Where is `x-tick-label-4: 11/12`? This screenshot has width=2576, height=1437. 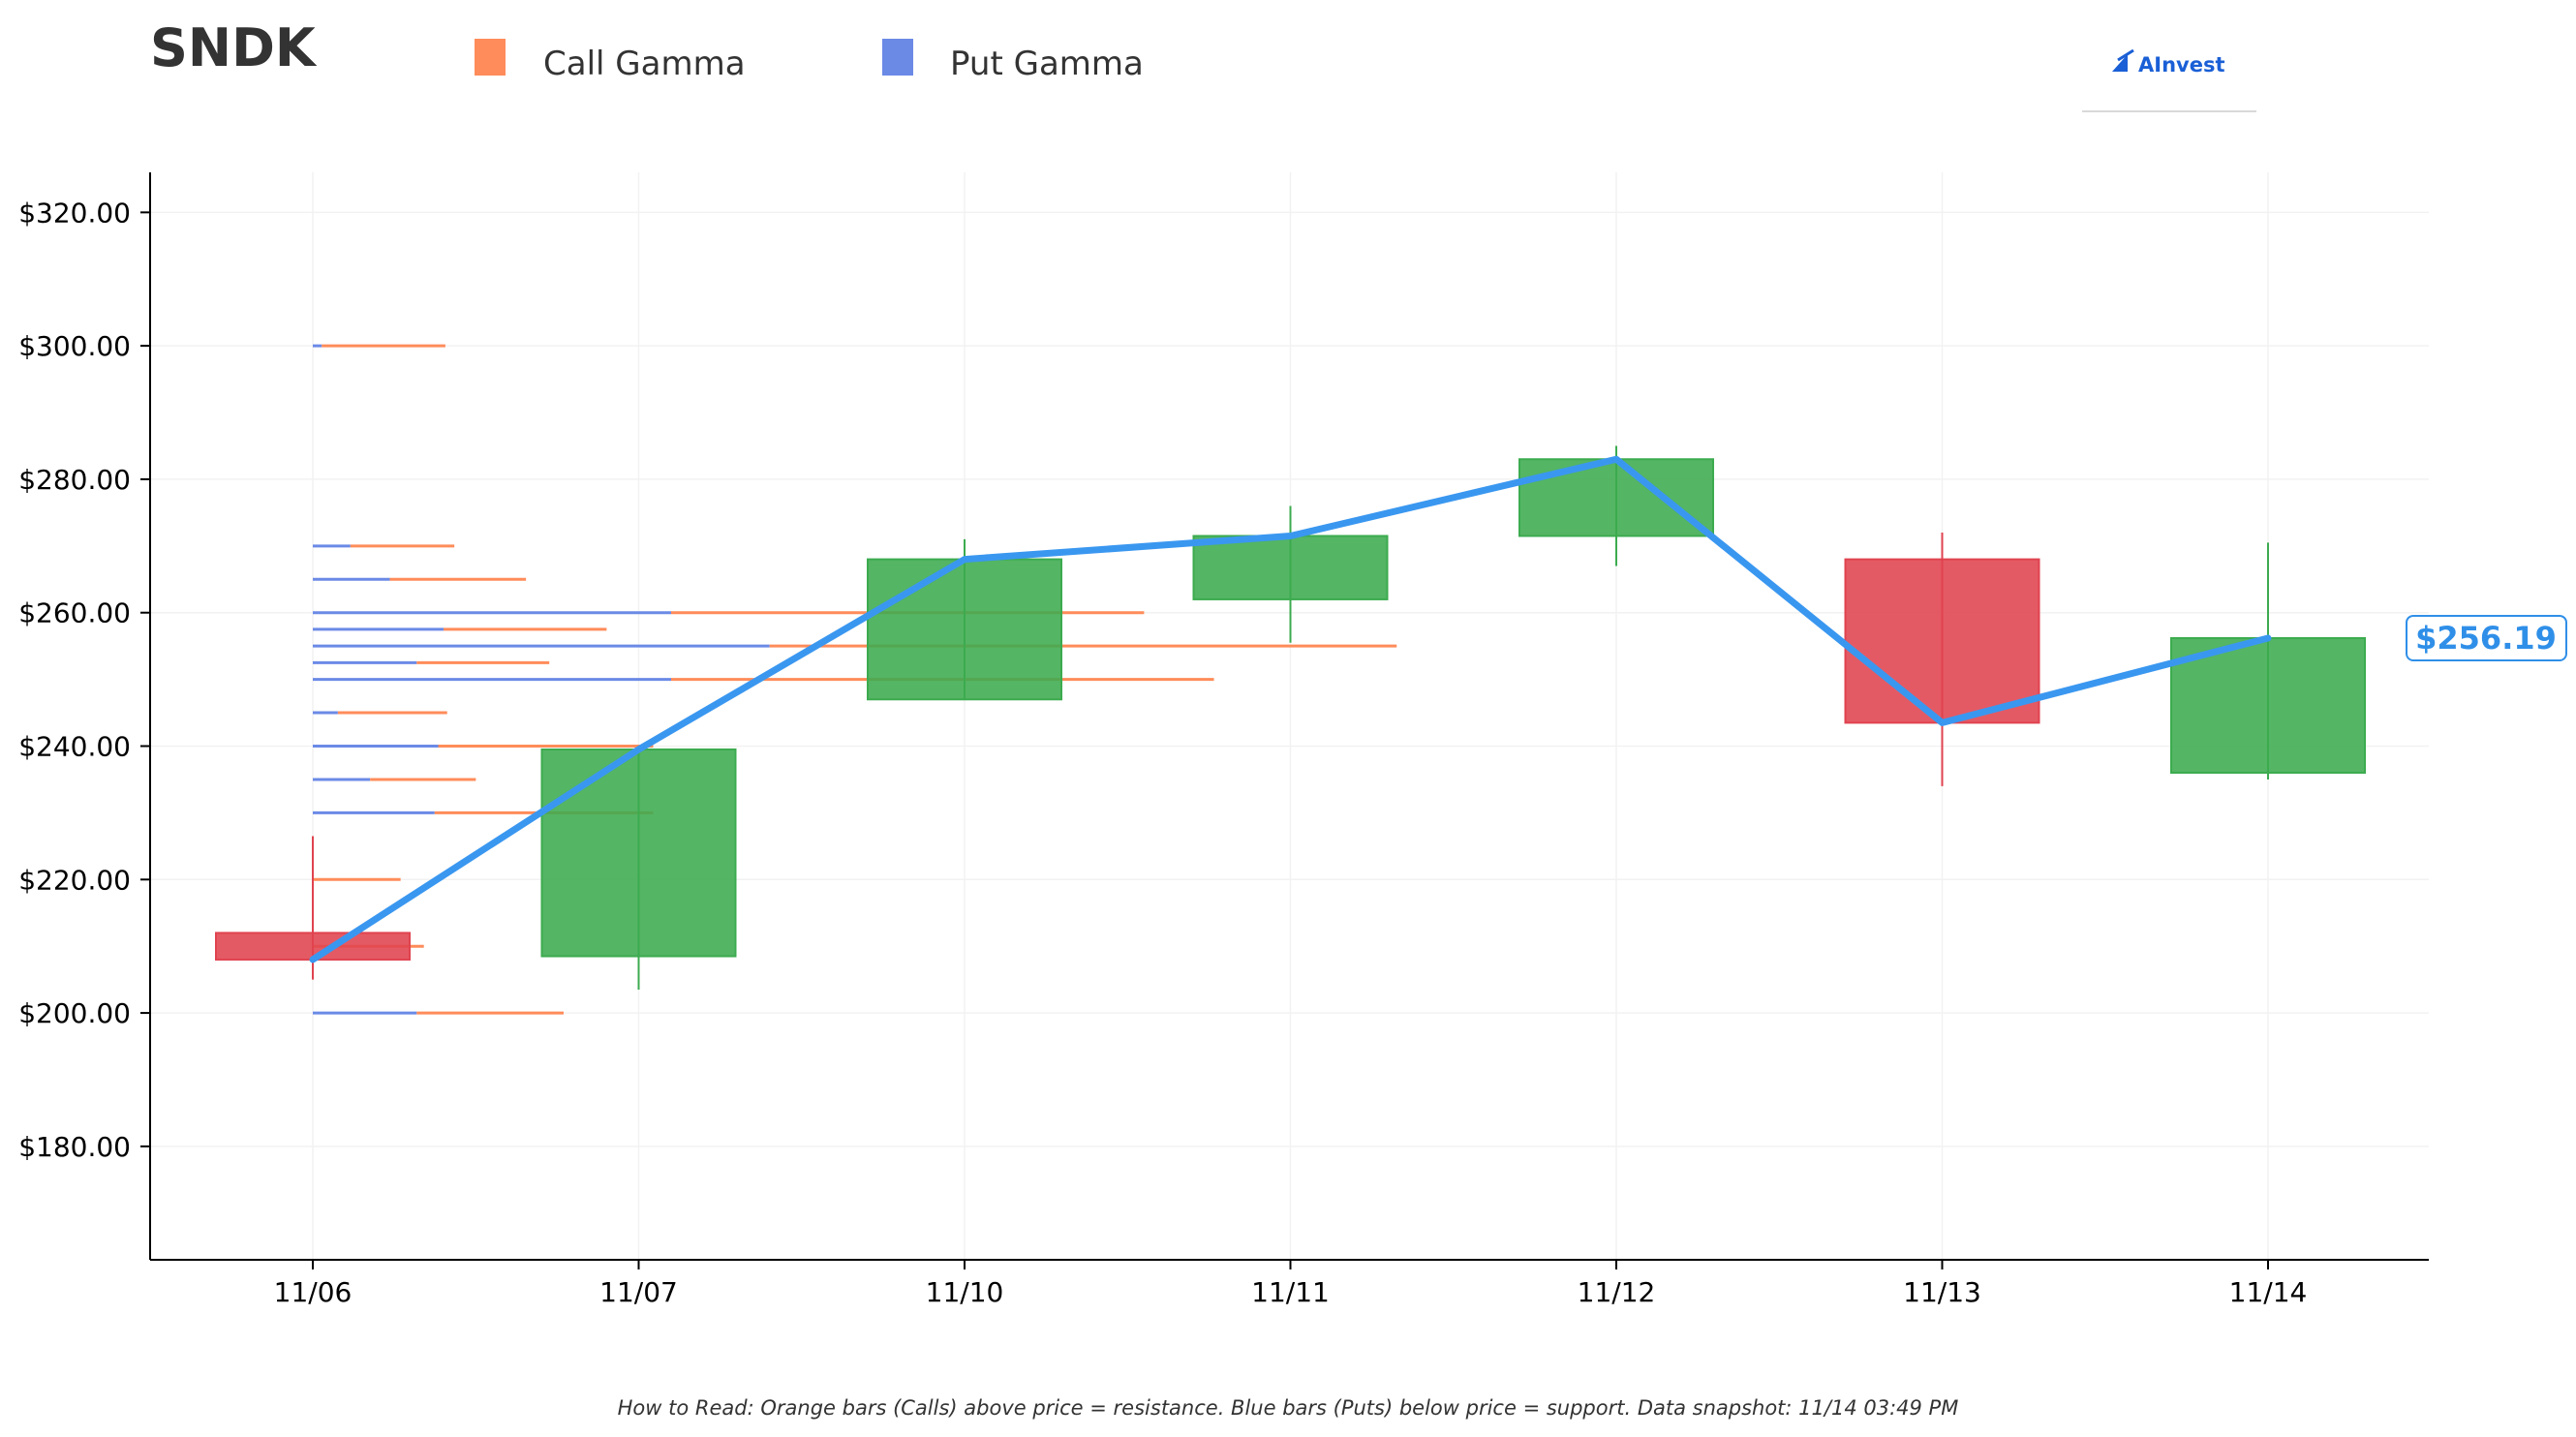 x-tick-label-4: 11/12 is located at coordinates (1617, 1292).